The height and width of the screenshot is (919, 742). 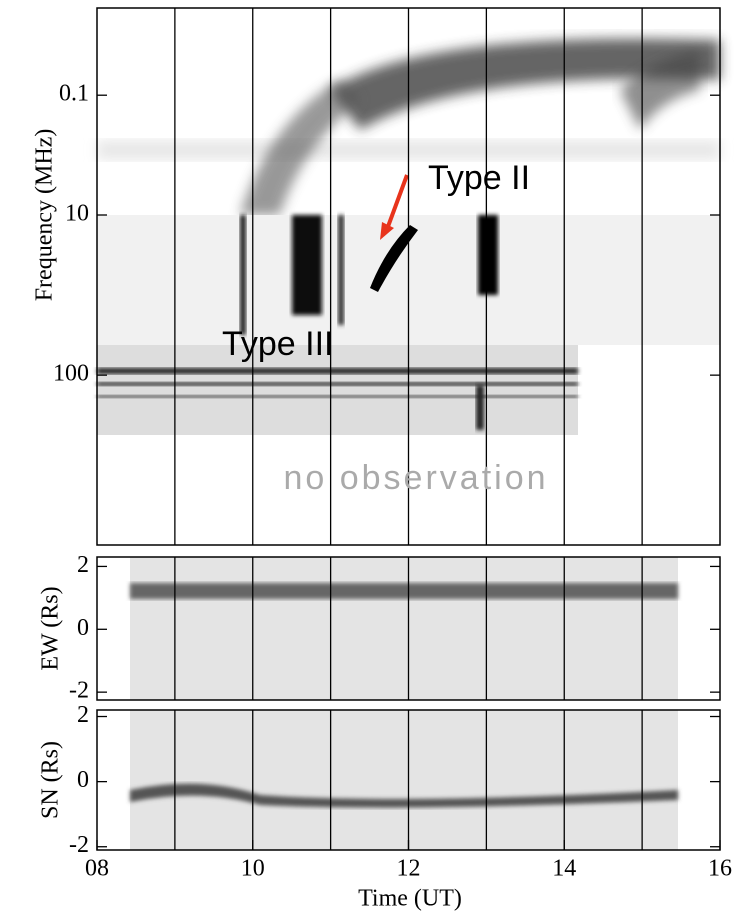 What do you see at coordinates (51, 628) in the screenshot?
I see `y-axis-label: EW (Rs)` at bounding box center [51, 628].